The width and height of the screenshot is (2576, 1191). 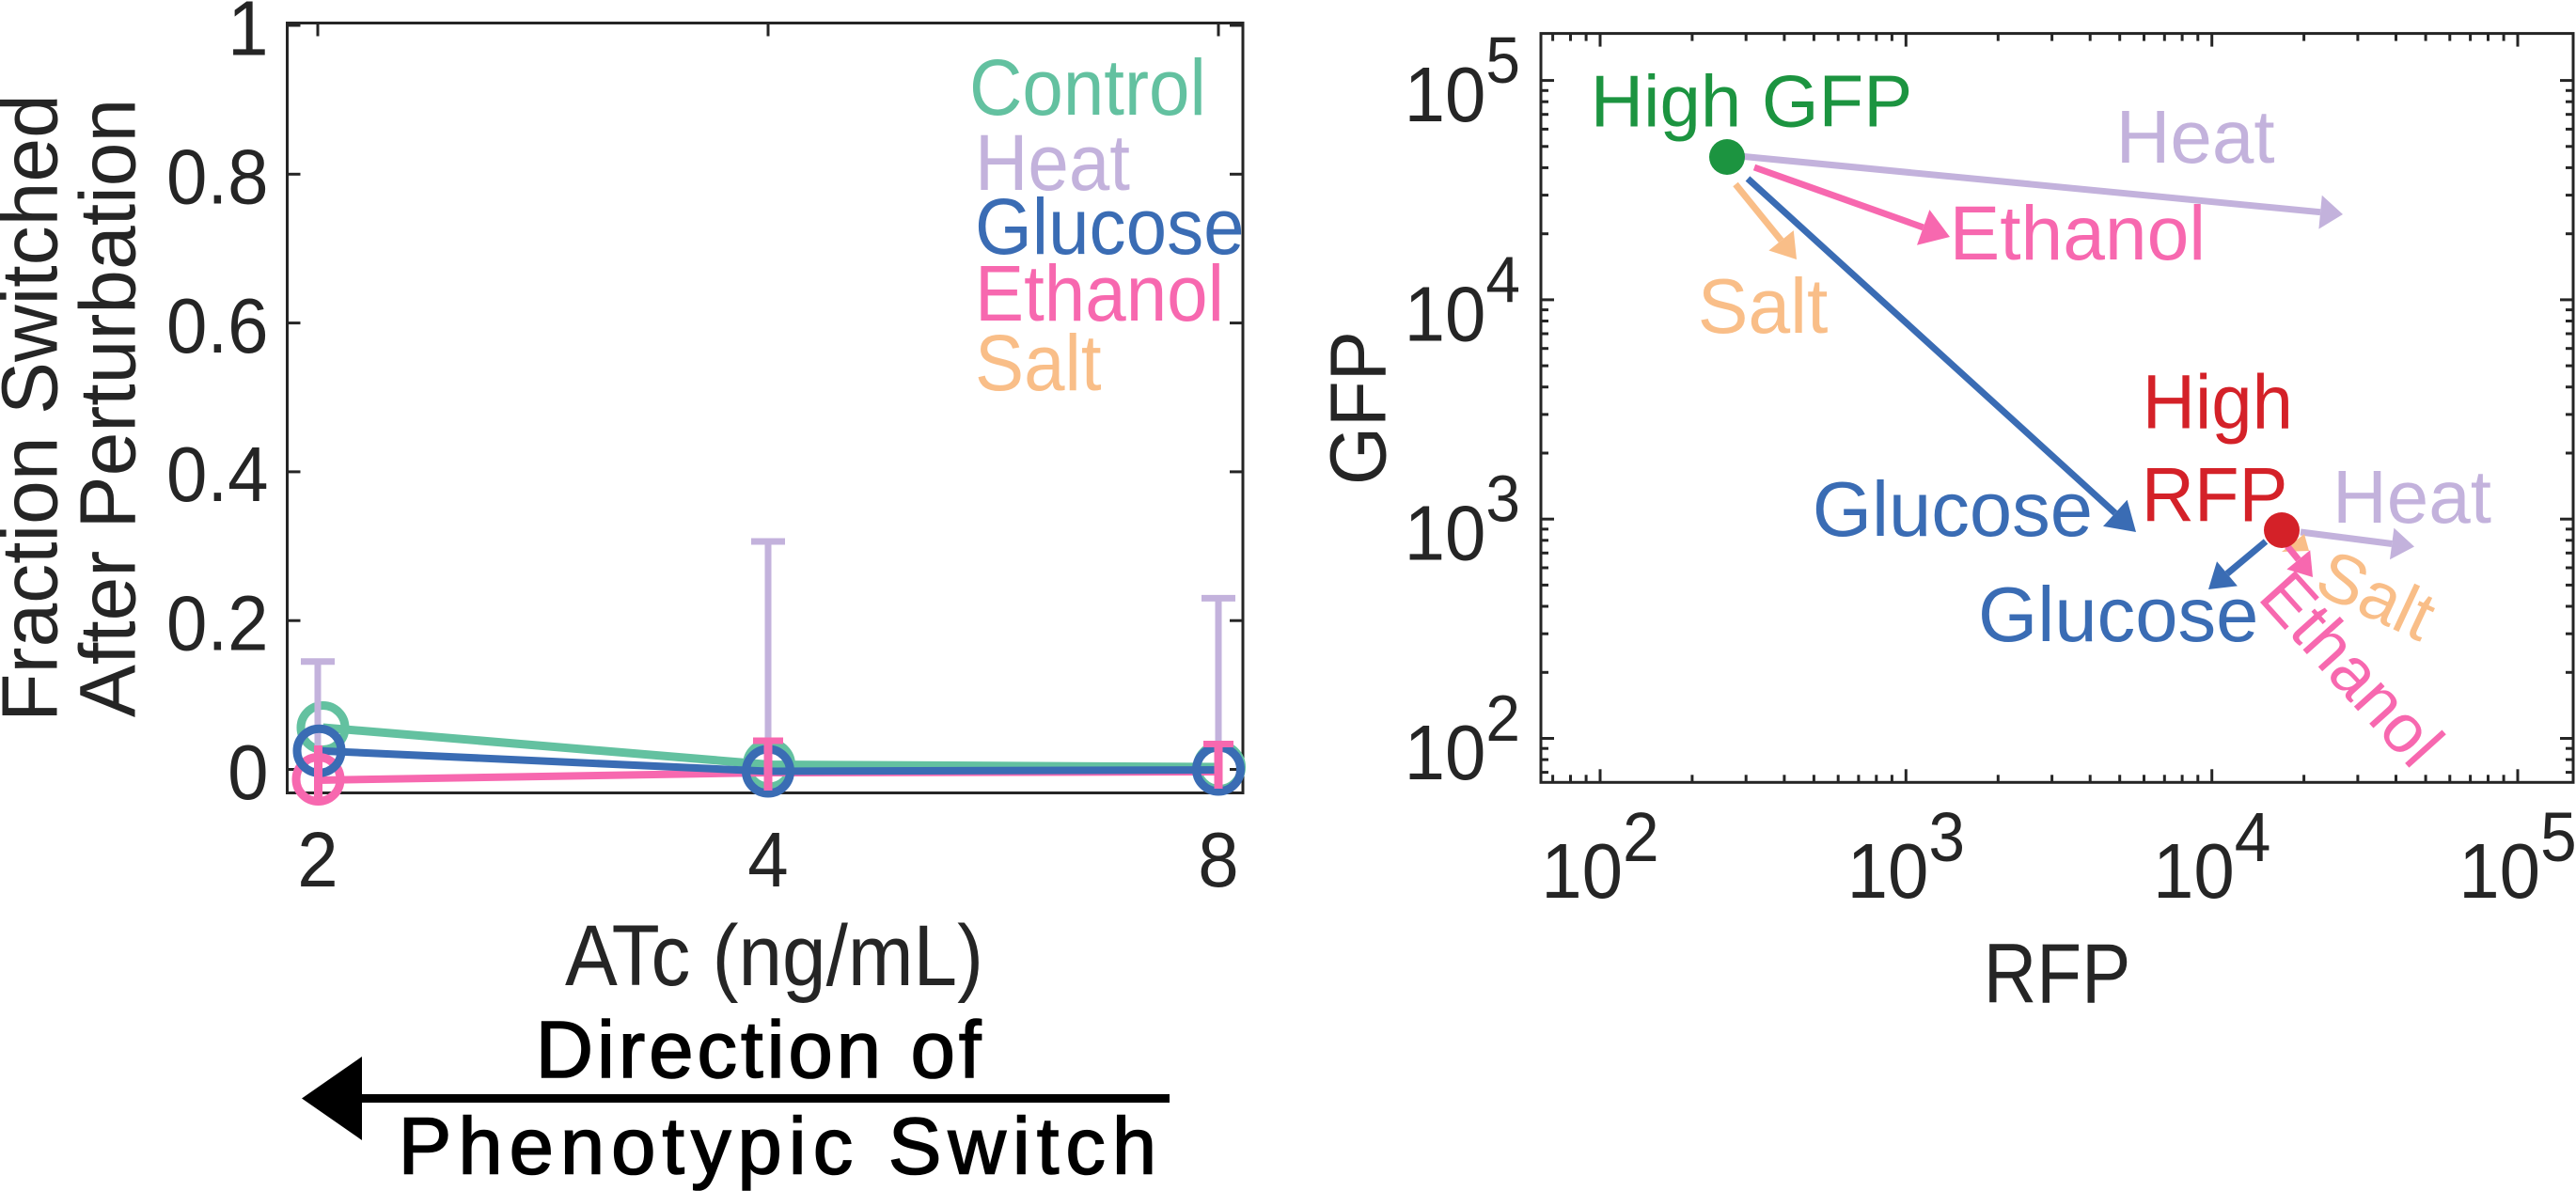 What do you see at coordinates (217, 326) in the screenshot?
I see `svg-text: 0.6` at bounding box center [217, 326].